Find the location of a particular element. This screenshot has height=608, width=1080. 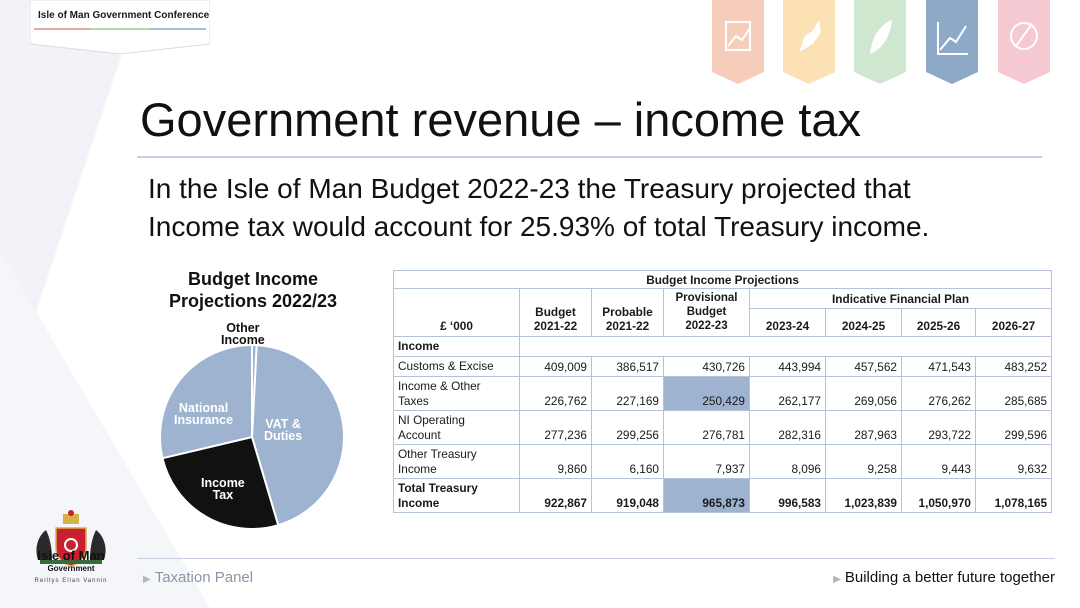

row-label: Income & Other Taxes is located at coordinates (456, 393).